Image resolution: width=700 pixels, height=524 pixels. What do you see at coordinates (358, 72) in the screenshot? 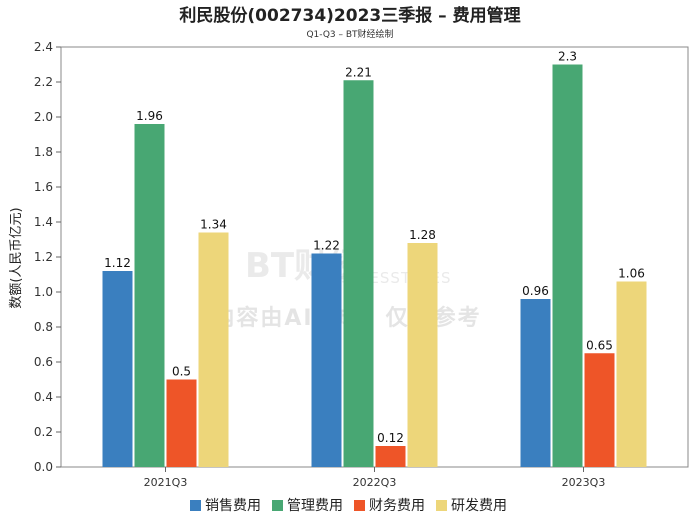
I see `data-label: 2.21` at bounding box center [358, 72].